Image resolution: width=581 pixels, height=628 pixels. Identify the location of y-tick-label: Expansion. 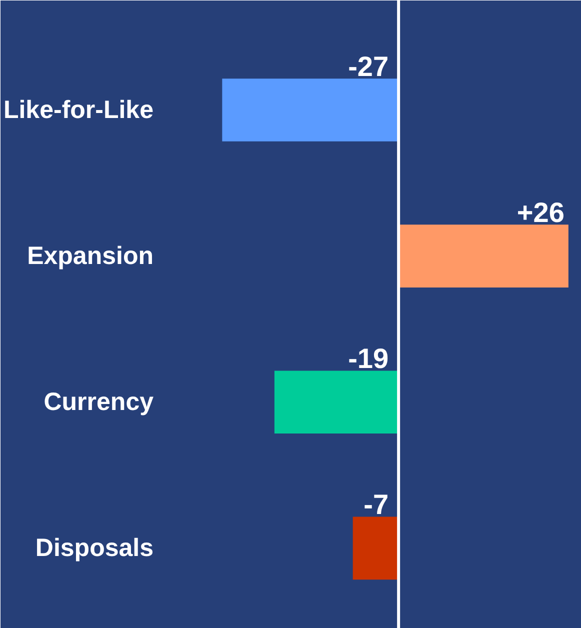
(90, 256).